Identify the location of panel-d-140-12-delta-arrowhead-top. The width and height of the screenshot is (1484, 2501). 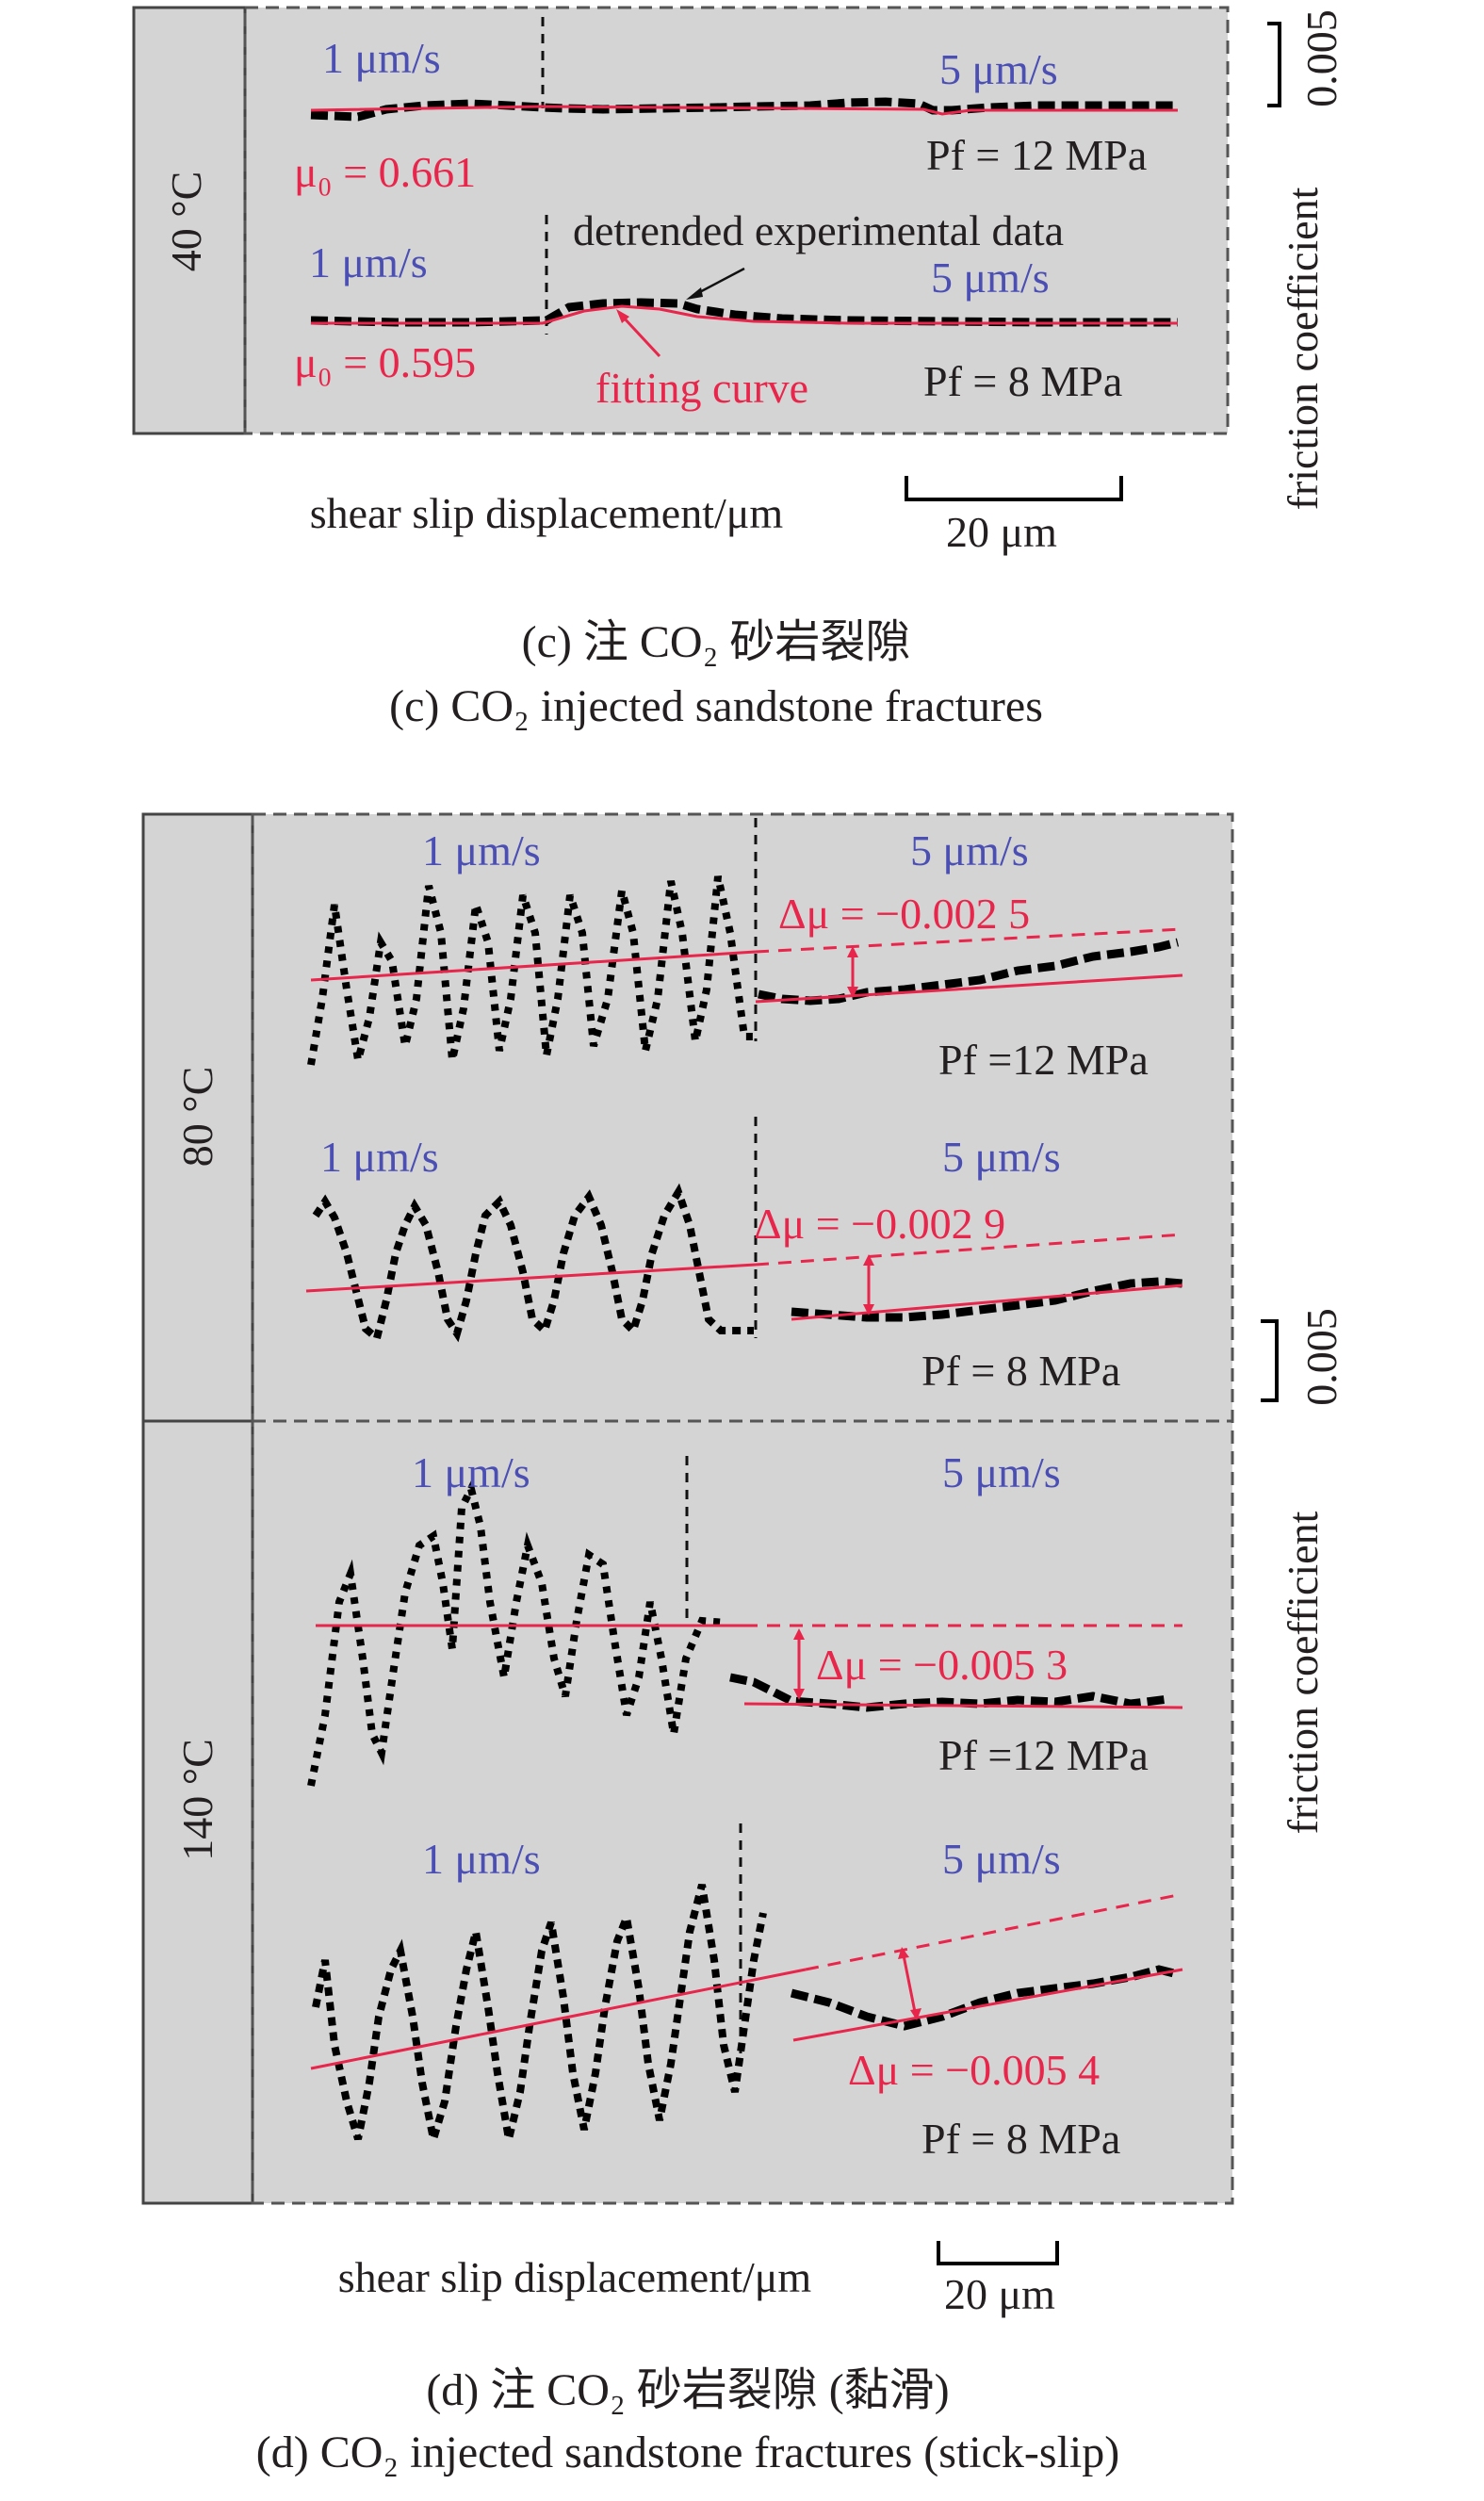
(799, 1634).